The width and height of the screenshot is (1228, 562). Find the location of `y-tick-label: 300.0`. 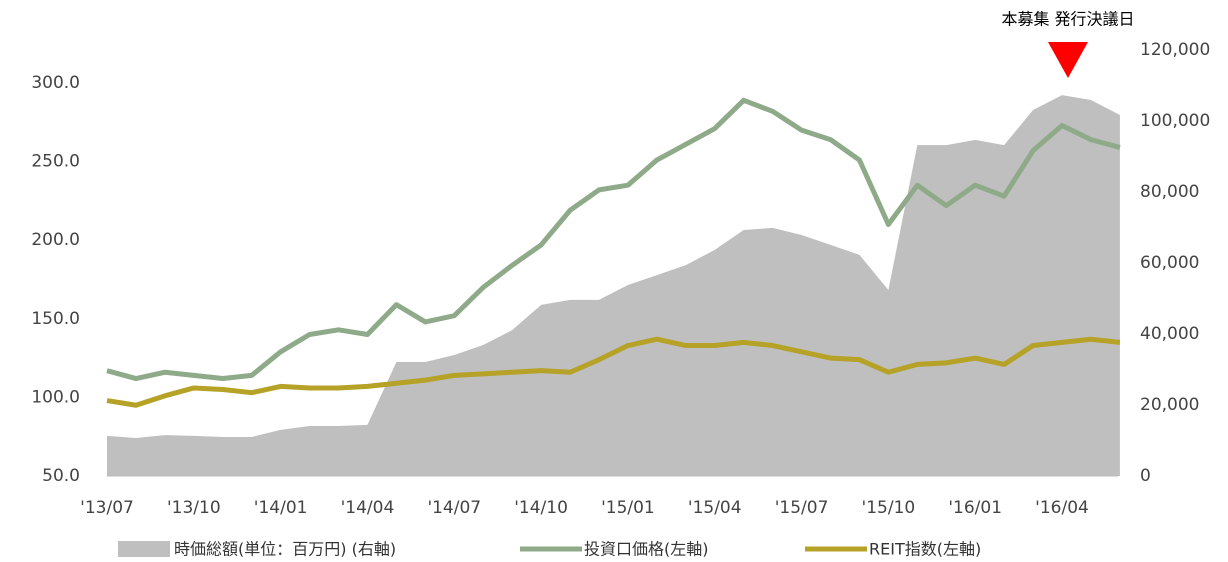

y-tick-label: 300.0 is located at coordinates (55, 83).